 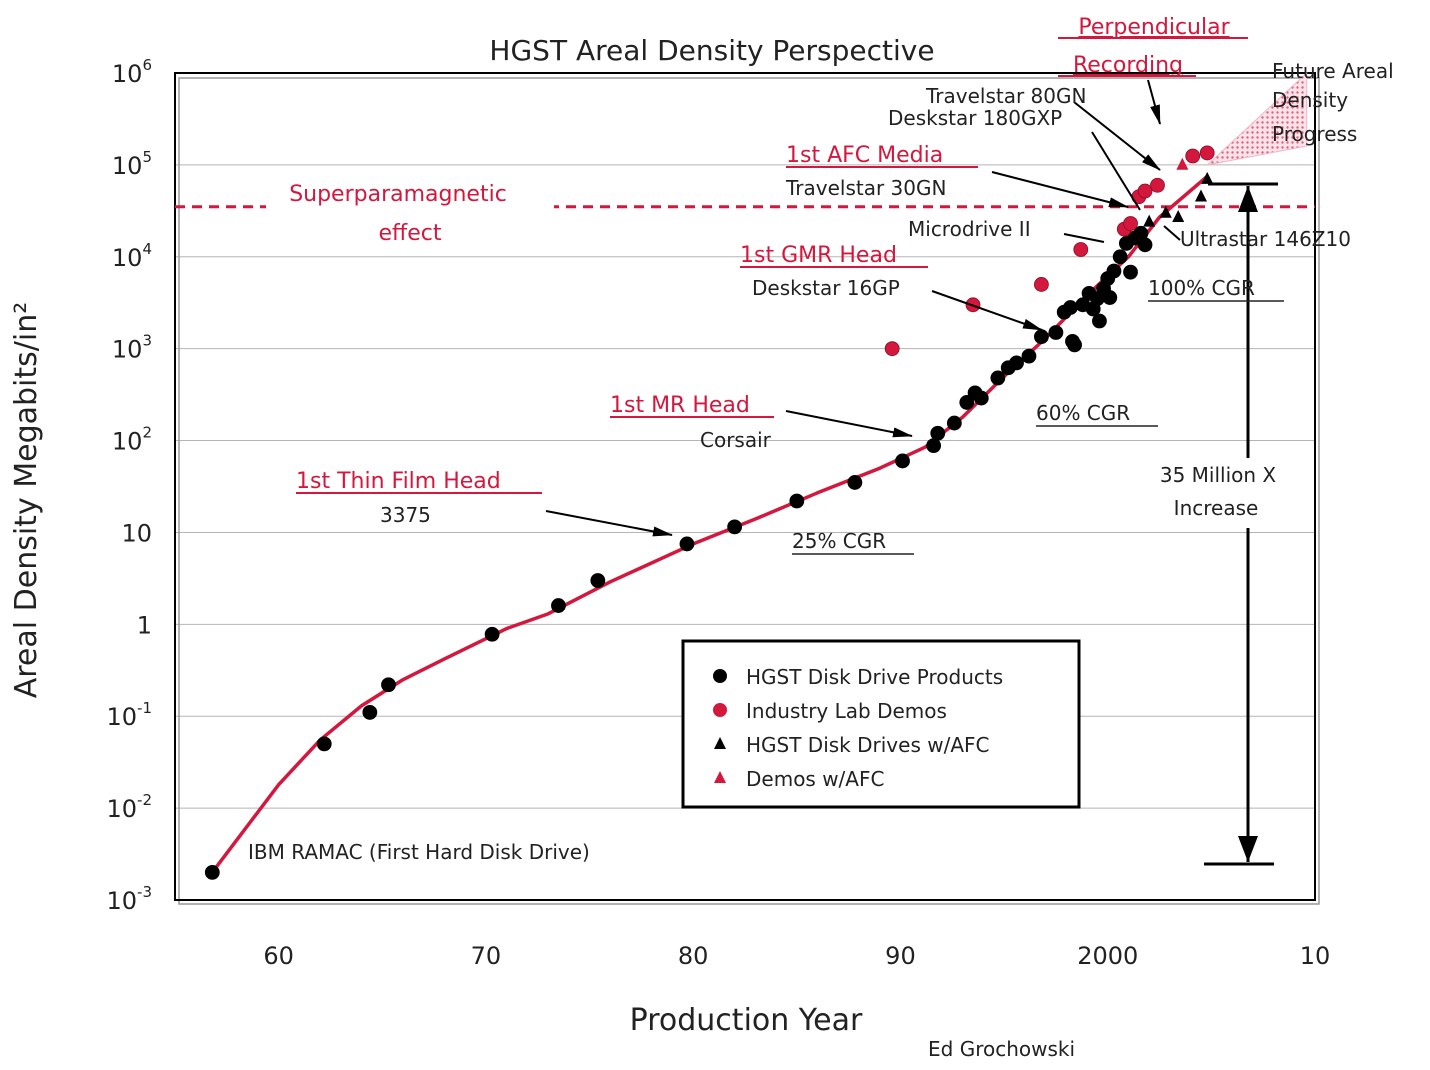 What do you see at coordinates (132, 164) in the screenshot?
I see `y-tick-label: 10⁵` at bounding box center [132, 164].